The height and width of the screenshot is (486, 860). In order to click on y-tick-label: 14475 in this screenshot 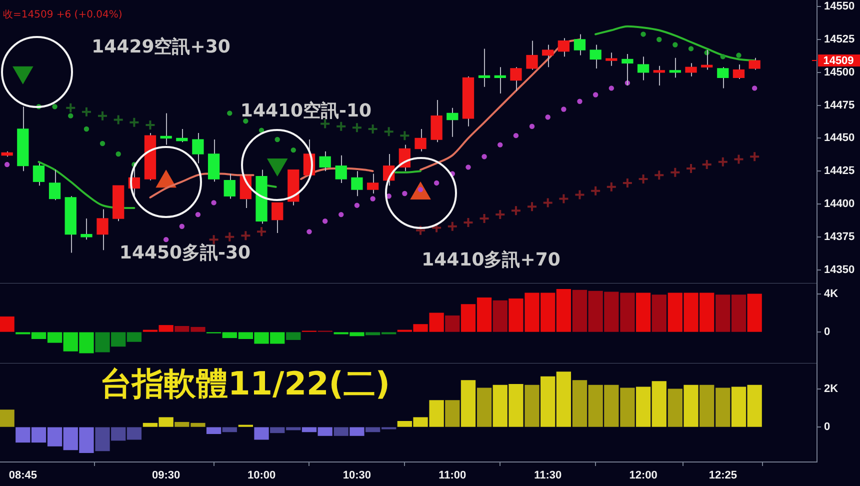, I will do `click(839, 105)`.